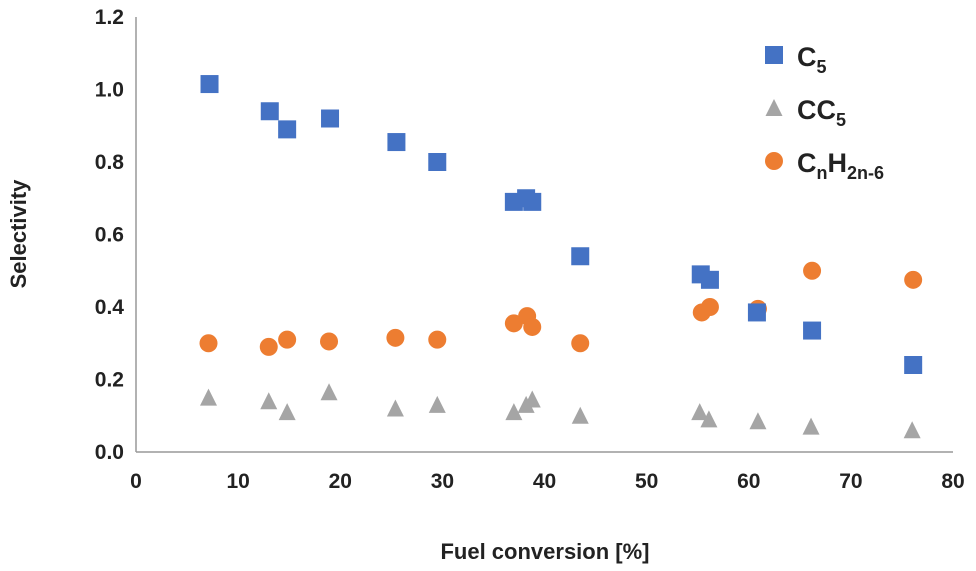 The width and height of the screenshot is (976, 571). I want to click on y-tick-label: 1.0, so click(109, 90).